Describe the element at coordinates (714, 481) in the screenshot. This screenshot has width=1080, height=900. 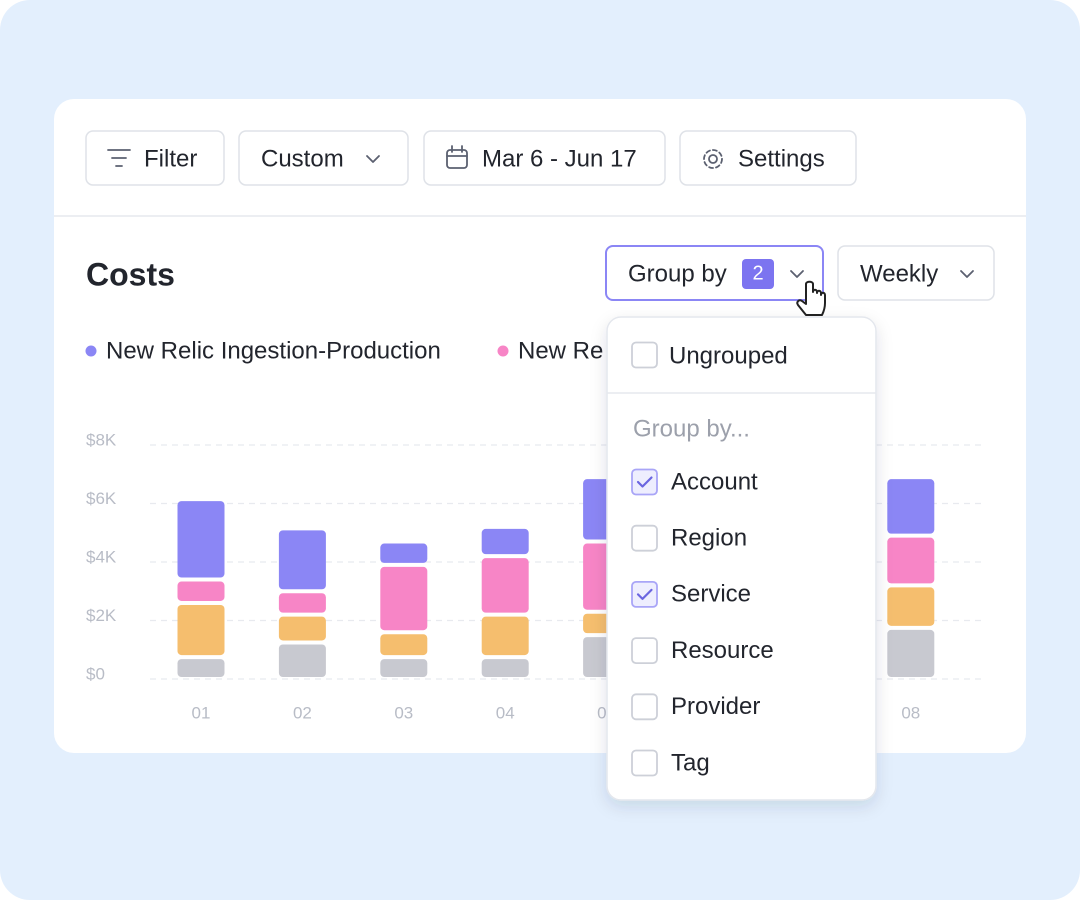
I see `menu-item: Account` at that location.